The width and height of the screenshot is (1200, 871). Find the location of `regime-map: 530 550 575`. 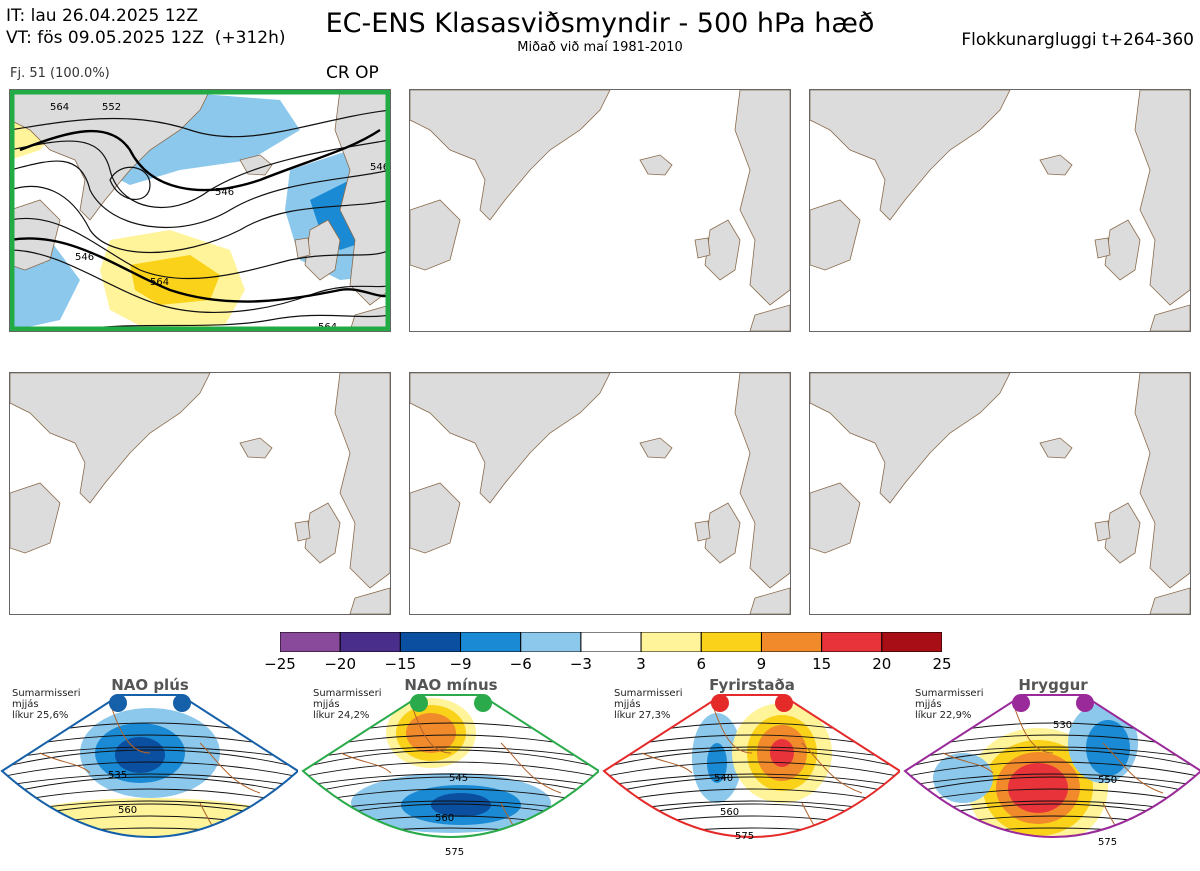

regime-map: 530 550 575 is located at coordinates (1051, 771).